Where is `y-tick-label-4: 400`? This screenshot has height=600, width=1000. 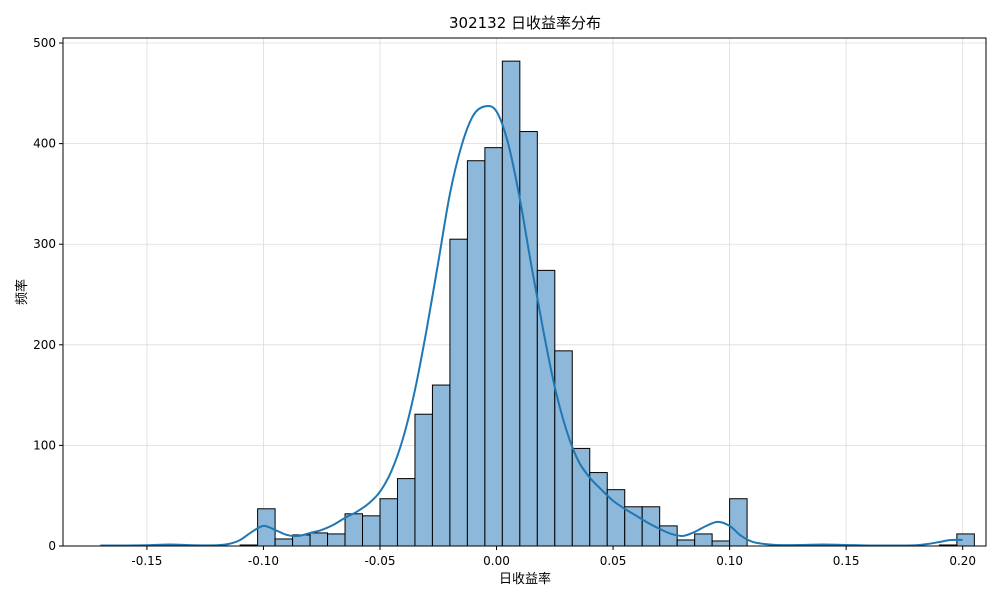
y-tick-label-4: 400 is located at coordinates (44, 144).